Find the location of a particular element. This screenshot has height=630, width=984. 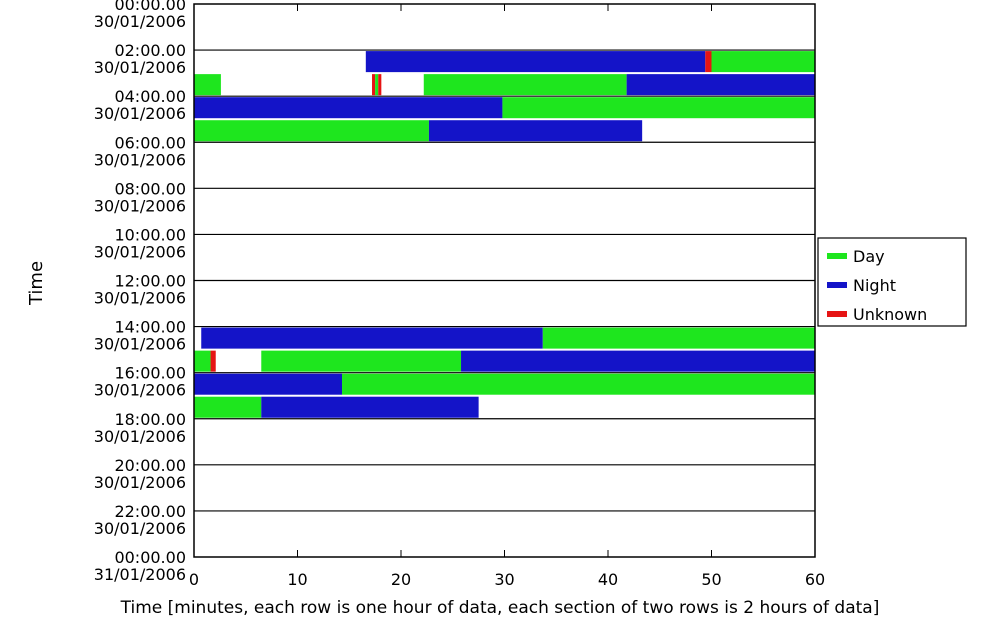

legend-label-night: Night is located at coordinates (874, 285).